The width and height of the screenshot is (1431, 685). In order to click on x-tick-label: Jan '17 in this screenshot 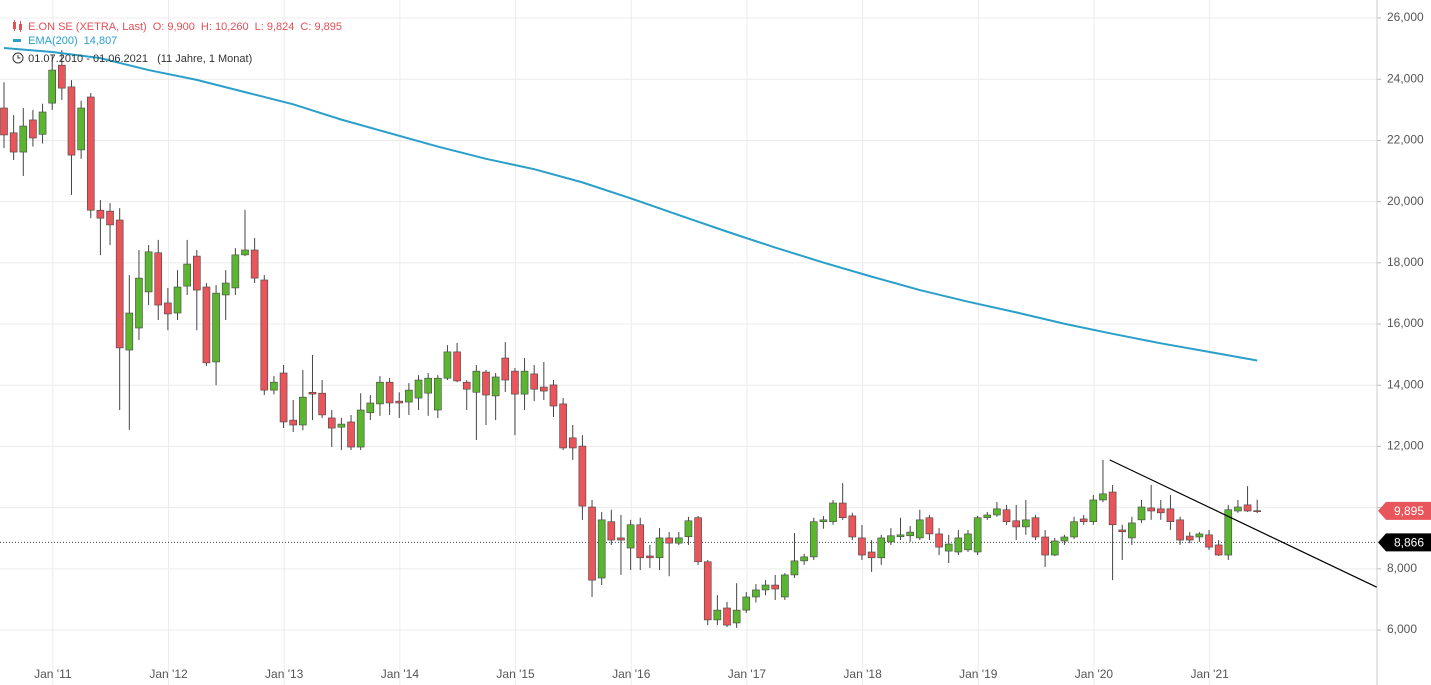, I will do `click(747, 674)`.